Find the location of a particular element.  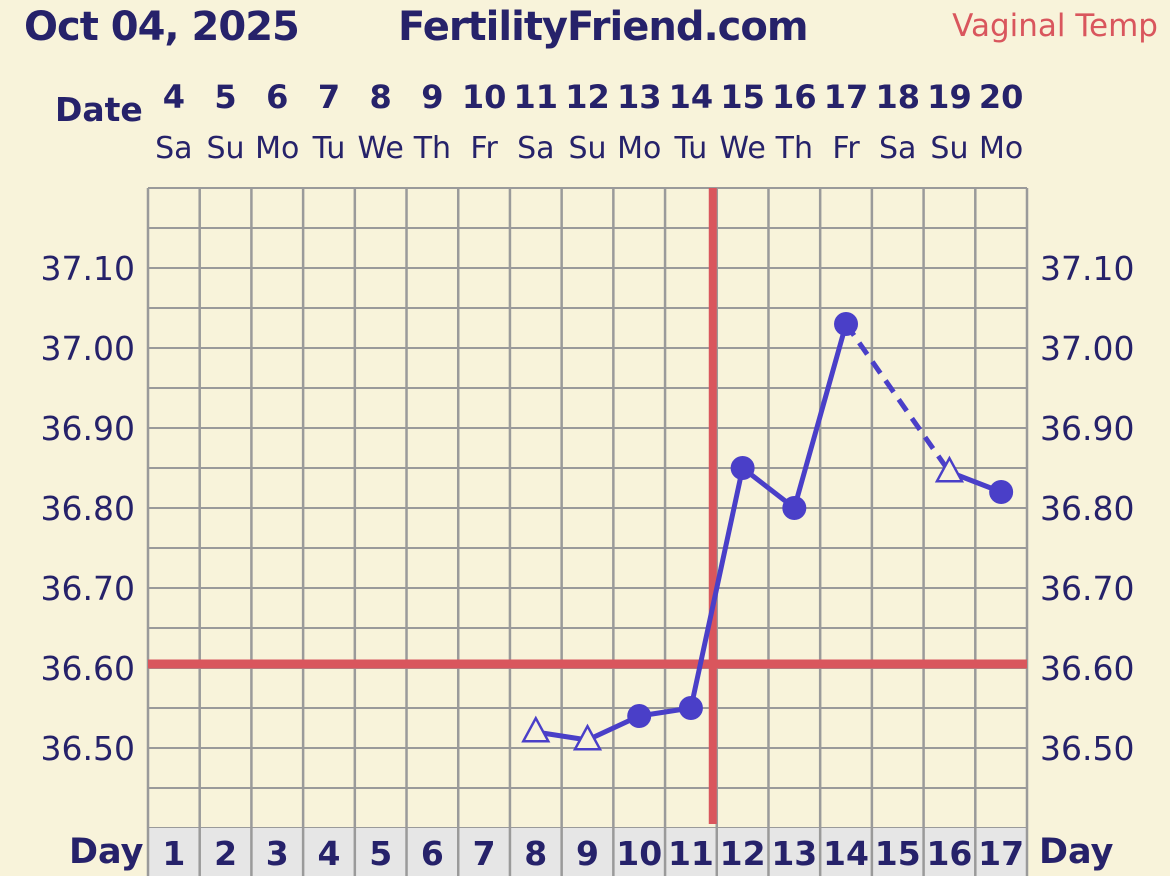

date-label: 15 is located at coordinates (742, 97).